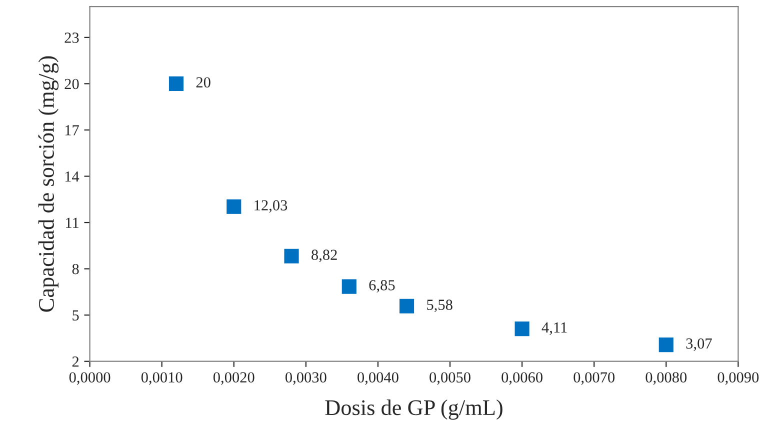 The height and width of the screenshot is (438, 761). Describe the element at coordinates (75, 315) in the screenshot. I see `y-tick-label: 5` at that location.